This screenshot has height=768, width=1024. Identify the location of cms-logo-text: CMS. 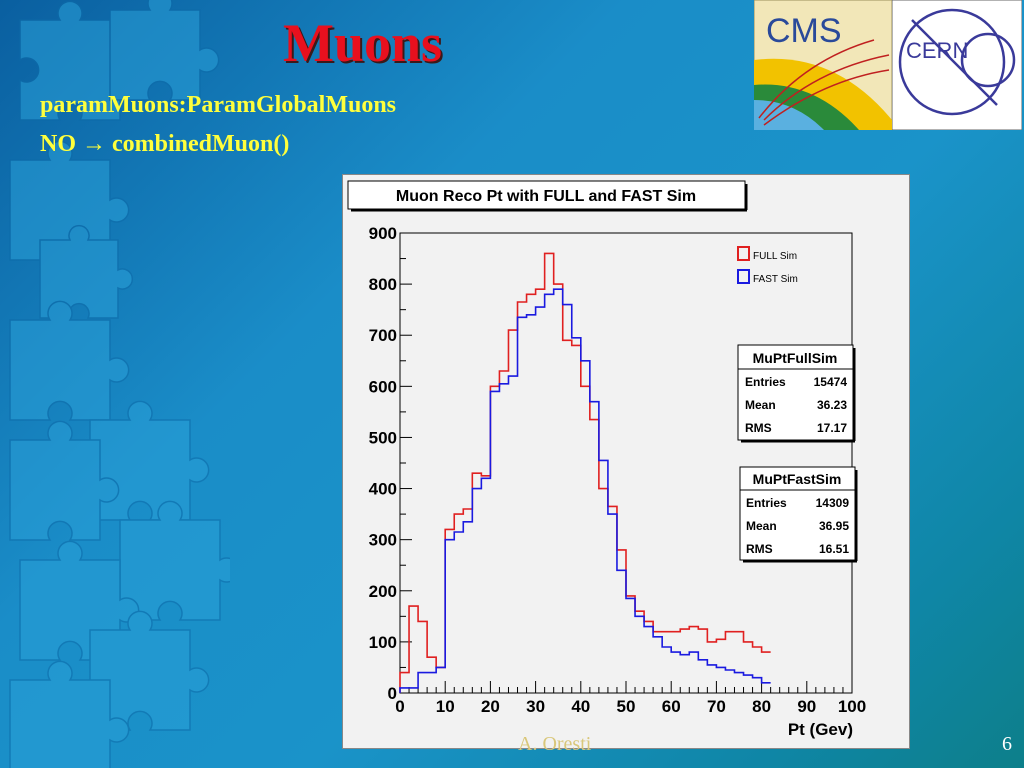
(804, 31).